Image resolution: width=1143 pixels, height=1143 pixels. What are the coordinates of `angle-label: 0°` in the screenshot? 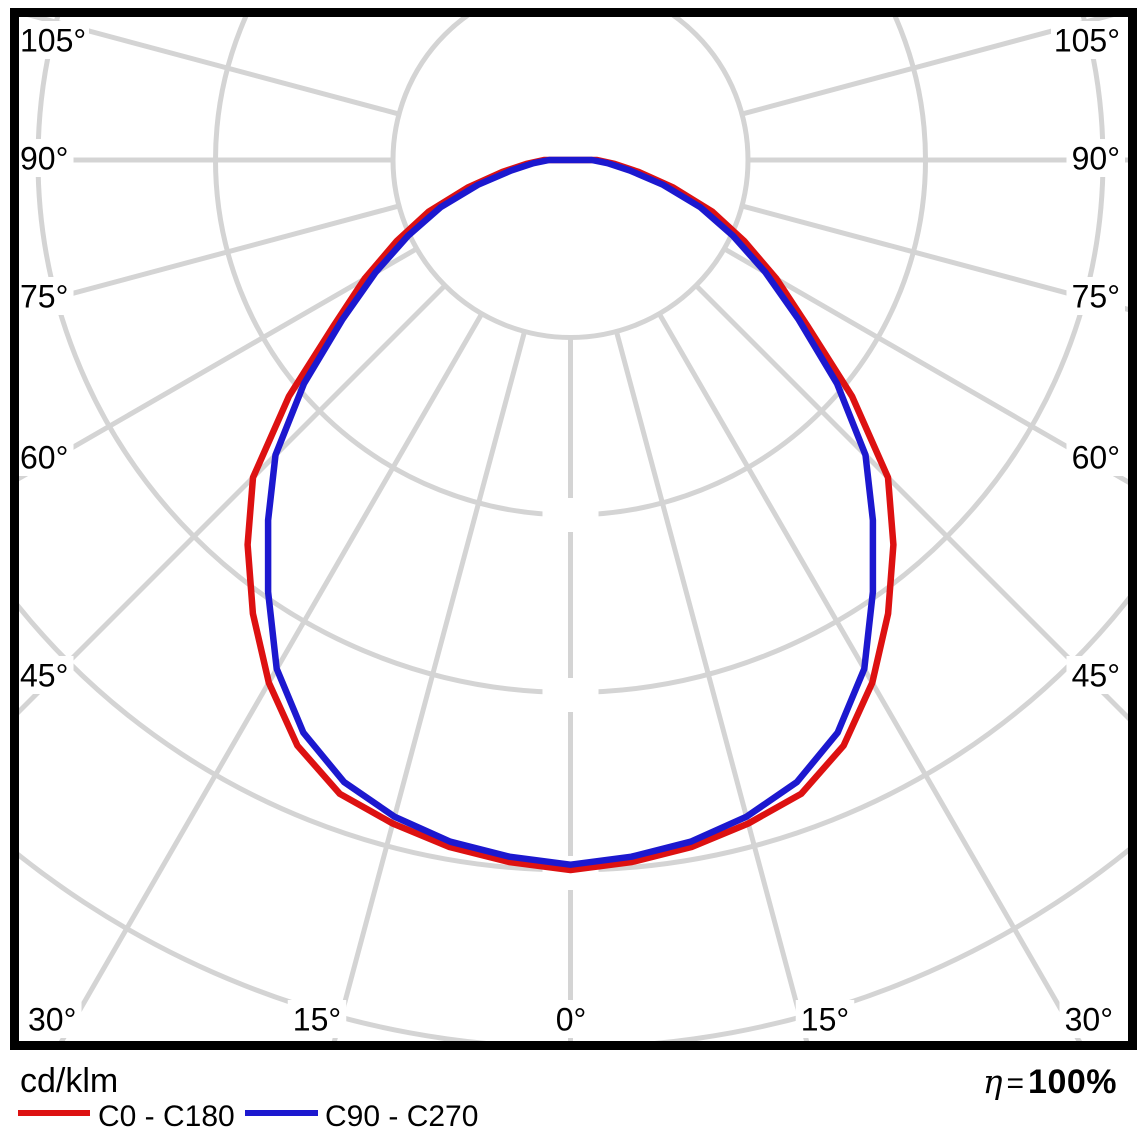 It's located at (571, 1020).